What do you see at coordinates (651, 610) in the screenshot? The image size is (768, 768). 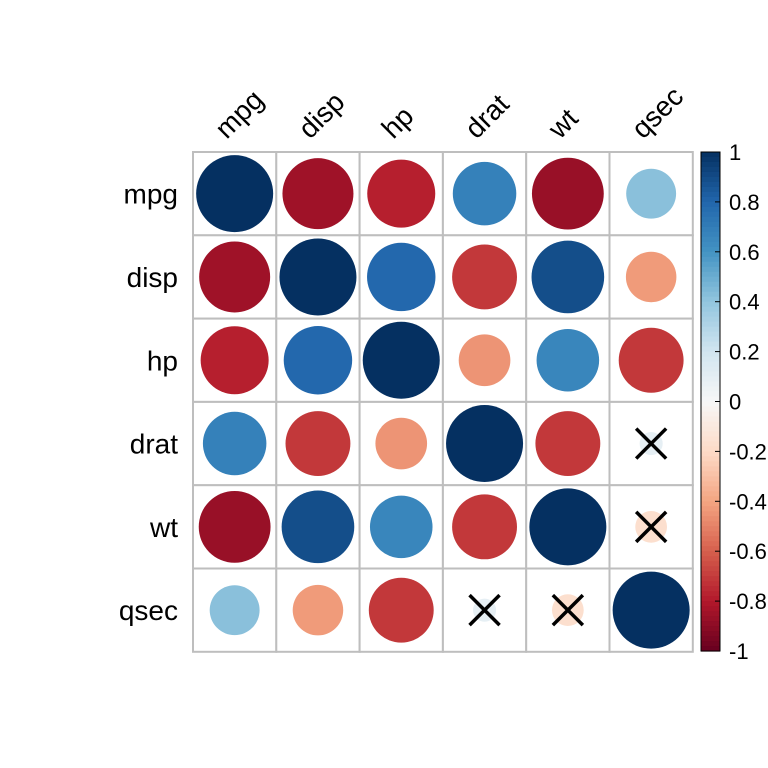 I see `correlation-circle-qsec-qsec` at bounding box center [651, 610].